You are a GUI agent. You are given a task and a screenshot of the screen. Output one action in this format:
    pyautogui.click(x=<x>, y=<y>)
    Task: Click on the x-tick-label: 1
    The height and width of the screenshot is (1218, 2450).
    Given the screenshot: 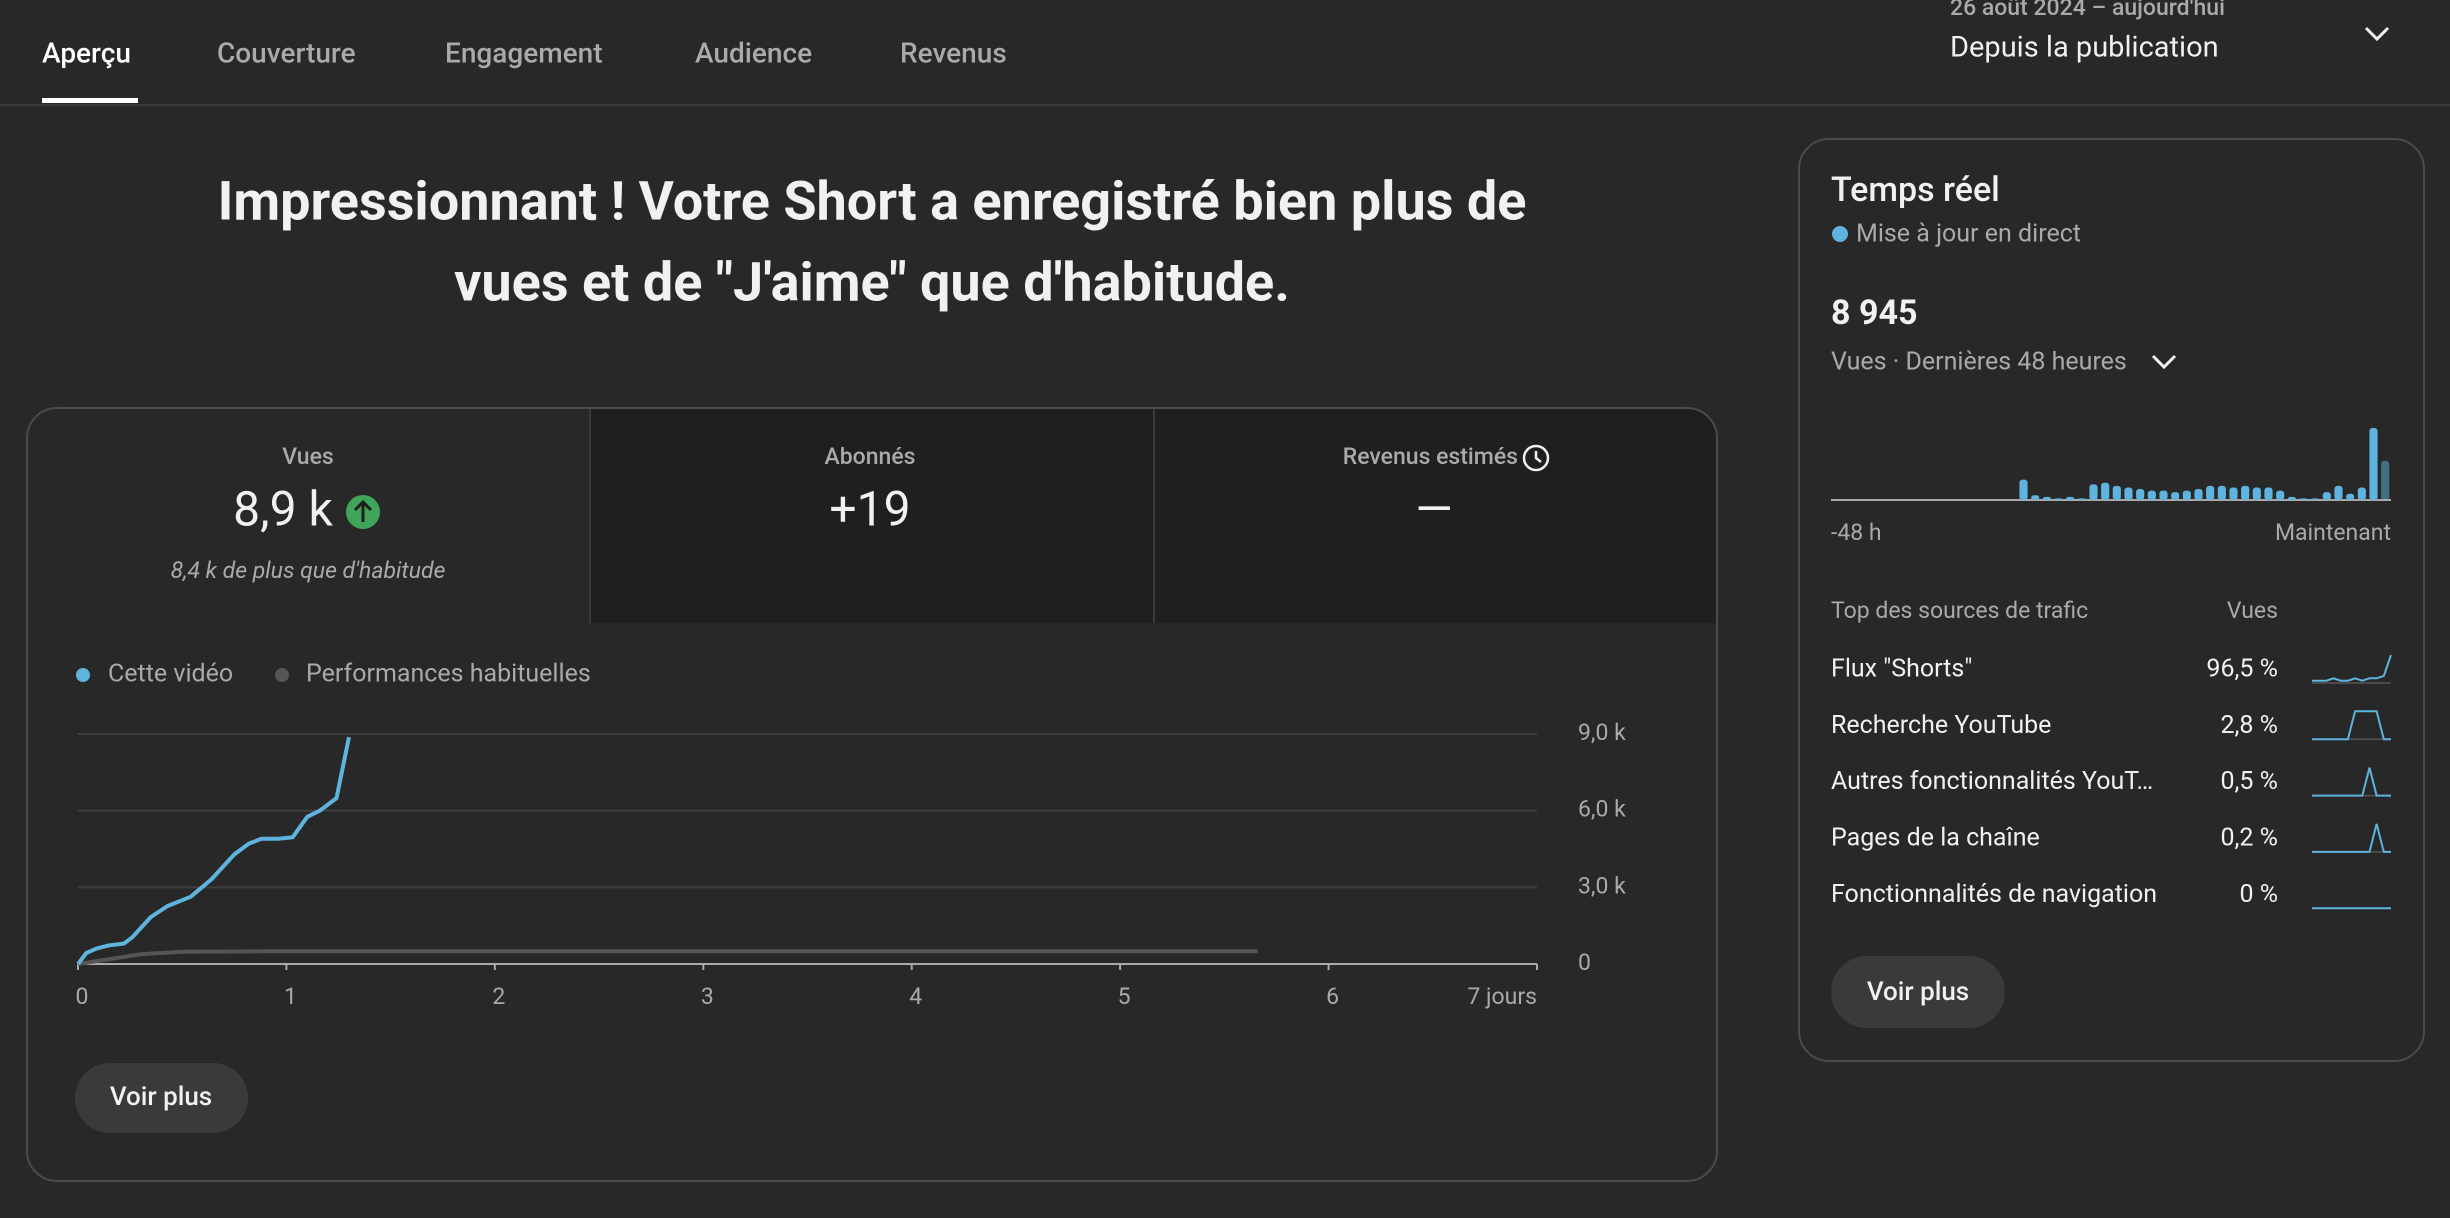 What is the action you would take?
    pyautogui.click(x=290, y=996)
    